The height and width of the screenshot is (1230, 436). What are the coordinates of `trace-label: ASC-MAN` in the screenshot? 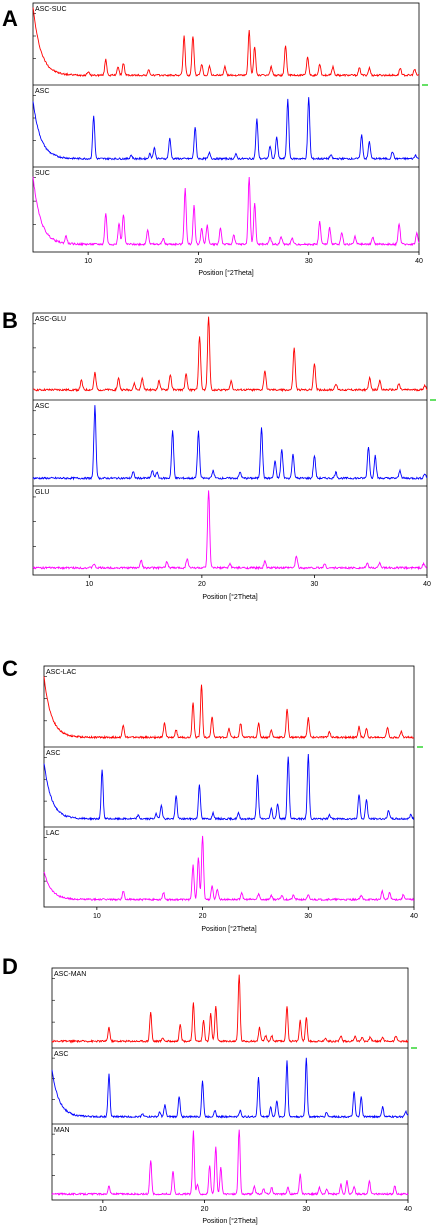 It's located at (70, 974).